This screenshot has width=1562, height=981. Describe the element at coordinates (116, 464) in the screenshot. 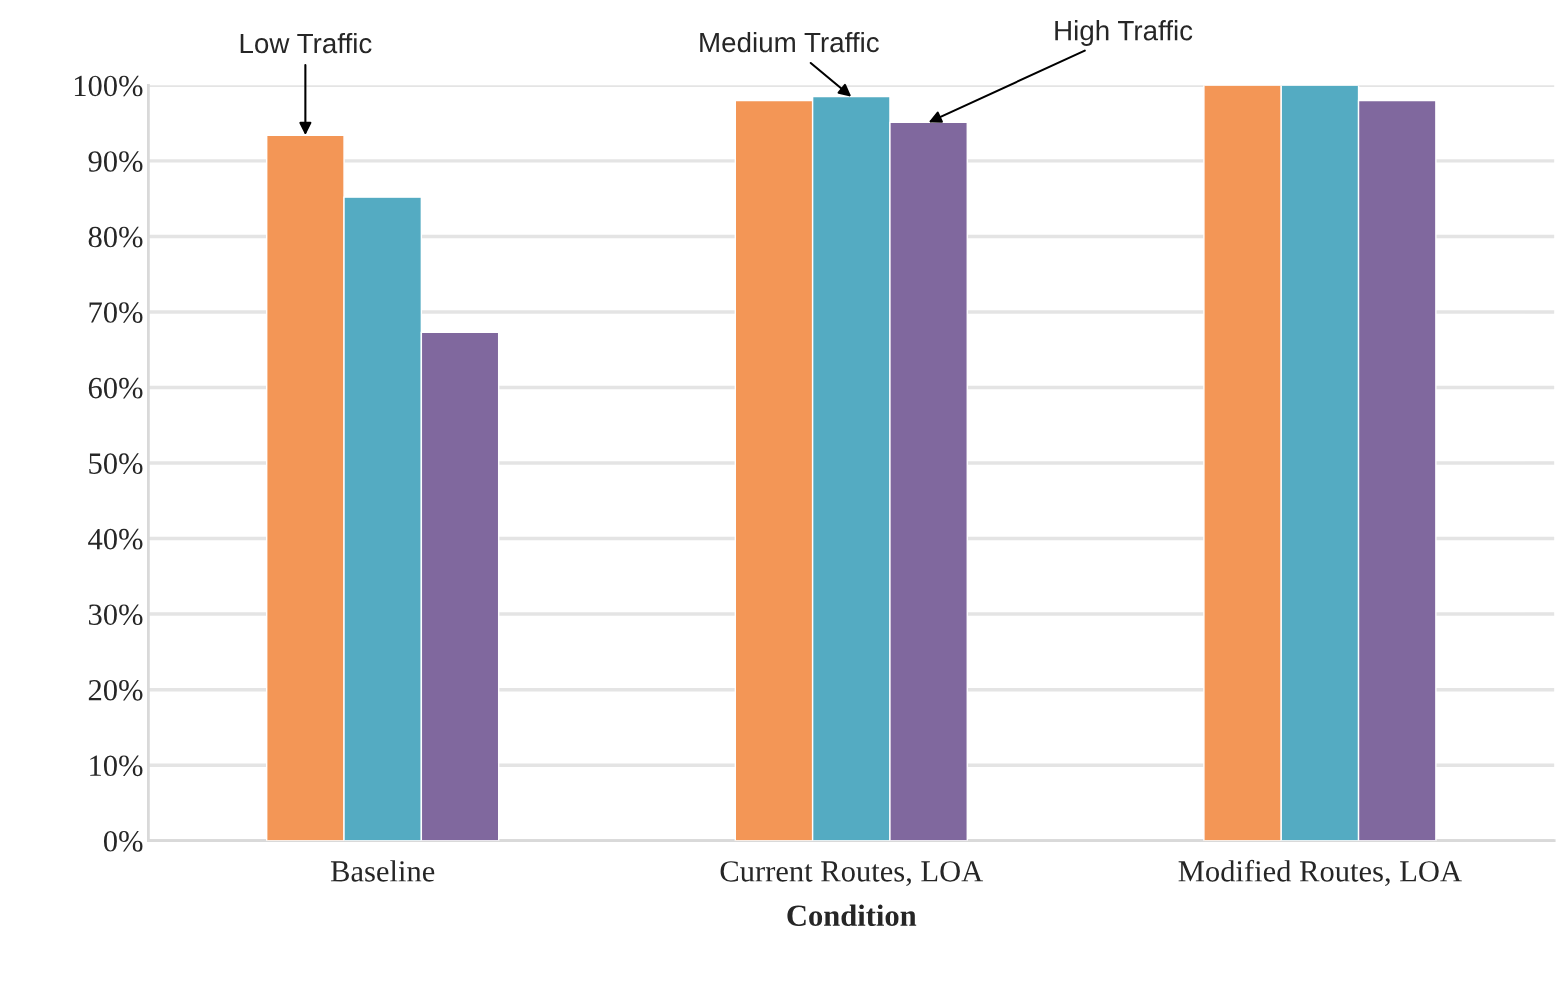

I see `y-tick-label: 50%` at that location.